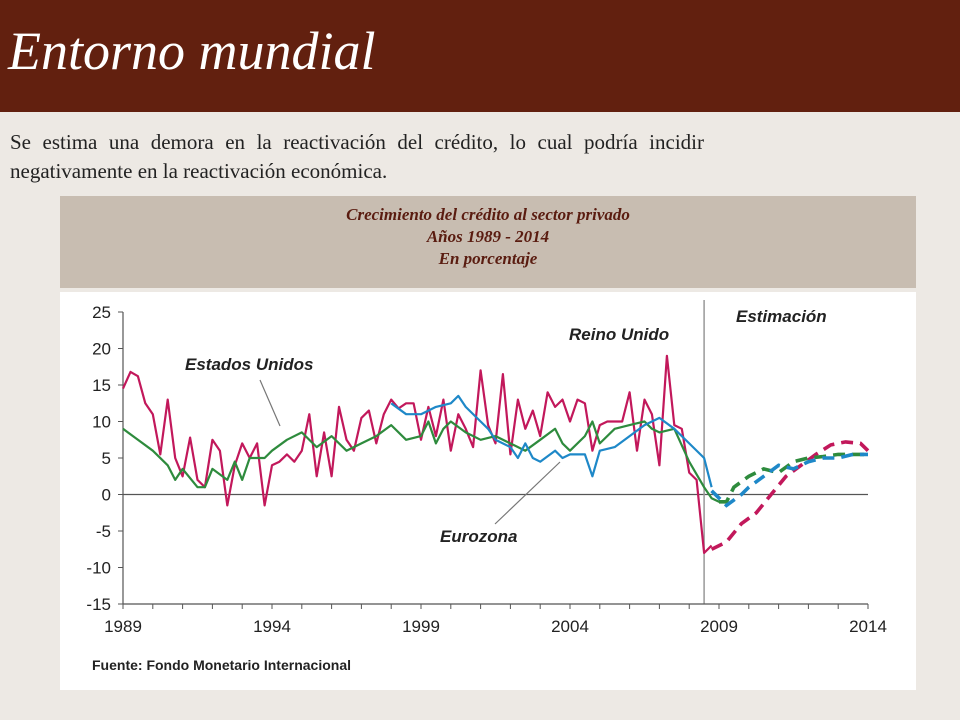  What do you see at coordinates (793, 478) in the screenshot?
I see `forecast-line-estados-unidos` at bounding box center [793, 478].